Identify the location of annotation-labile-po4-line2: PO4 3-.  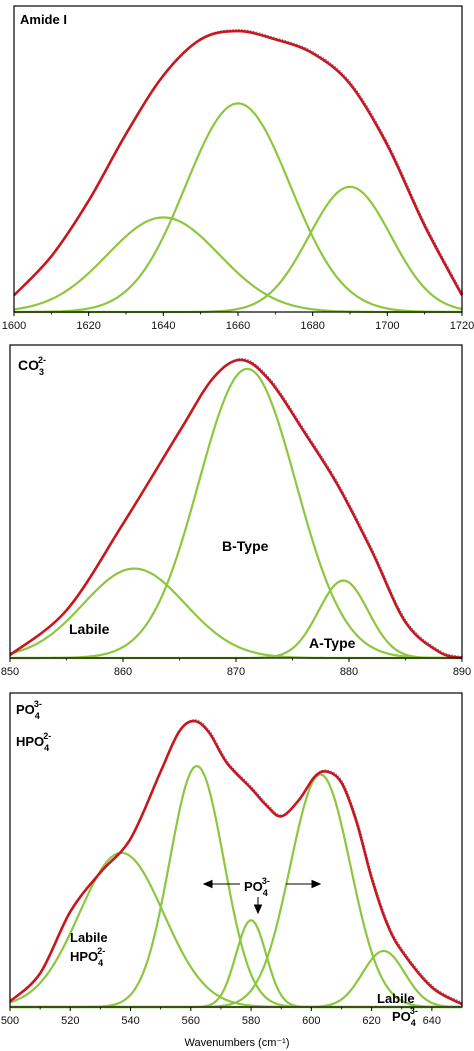
(405, 1017).